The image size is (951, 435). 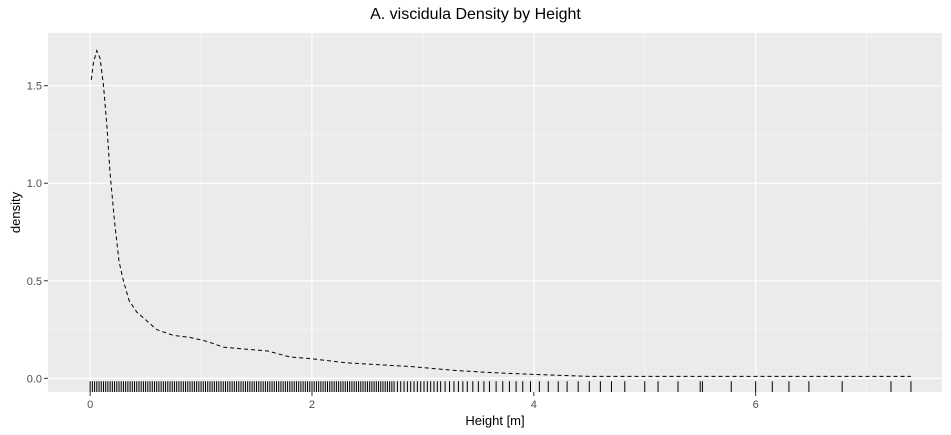 I want to click on x-tick-label: 4, so click(x=534, y=405).